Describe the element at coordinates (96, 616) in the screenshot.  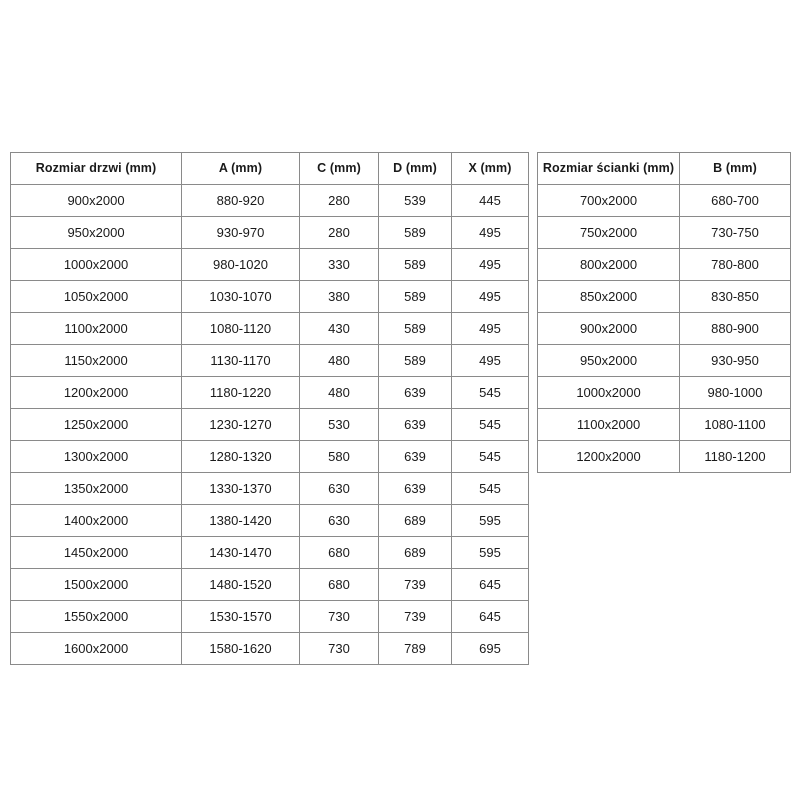
I see `cell-door-size: 1550x2000` at that location.